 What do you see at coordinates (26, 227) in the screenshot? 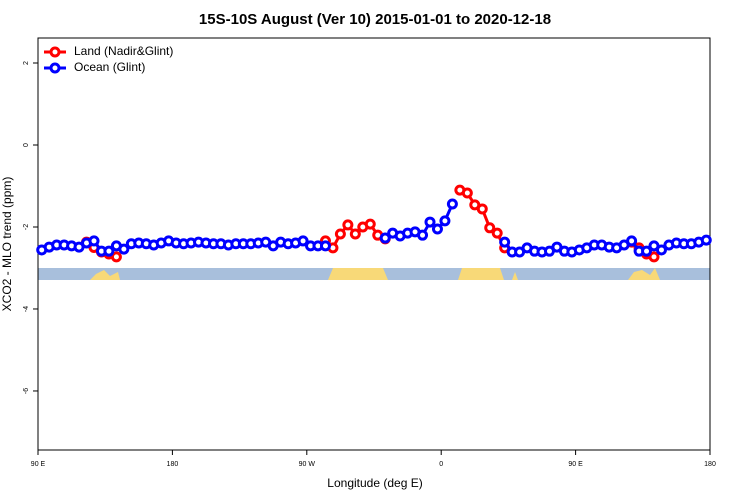
I see `y-tick-label: -2` at bounding box center [26, 227].